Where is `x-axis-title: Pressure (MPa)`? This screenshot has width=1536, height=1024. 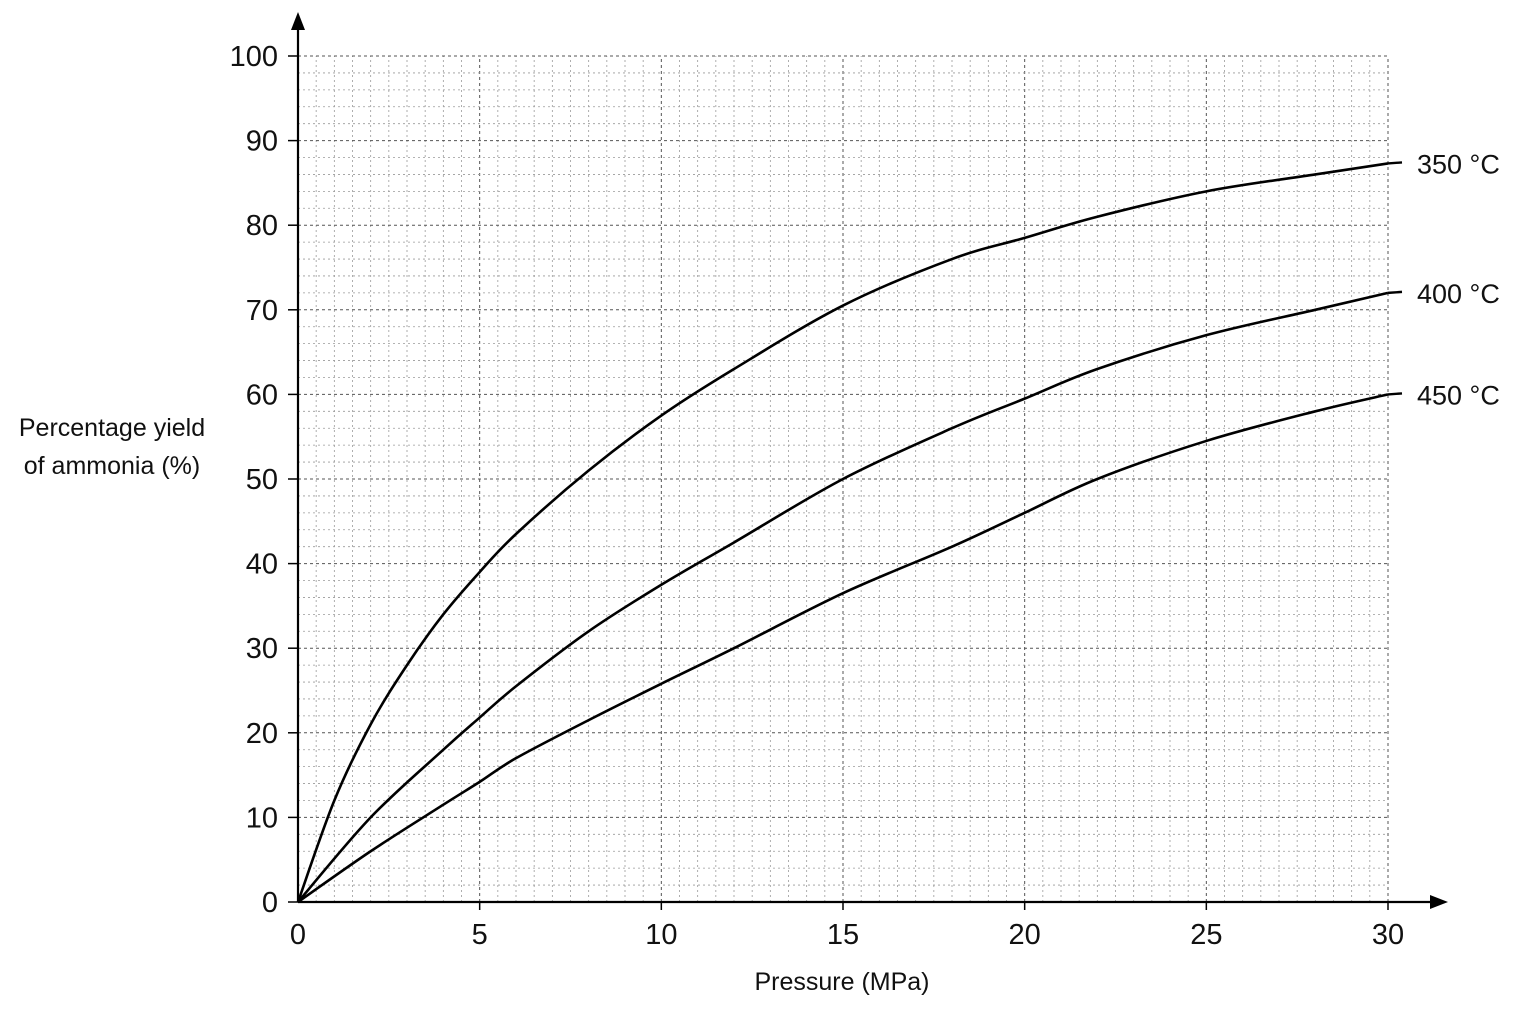 x-axis-title: Pressure (MPa) is located at coordinates (841, 982).